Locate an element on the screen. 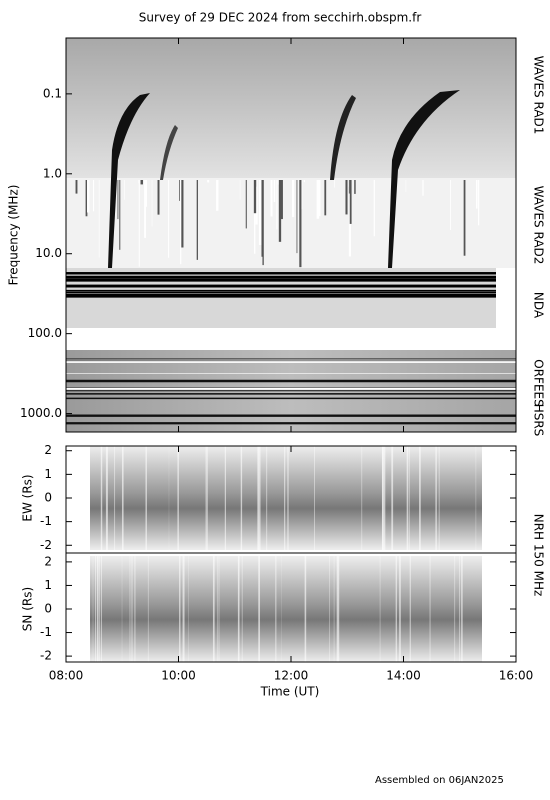  x-tick-label: 16:00 is located at coordinates (516, 676).